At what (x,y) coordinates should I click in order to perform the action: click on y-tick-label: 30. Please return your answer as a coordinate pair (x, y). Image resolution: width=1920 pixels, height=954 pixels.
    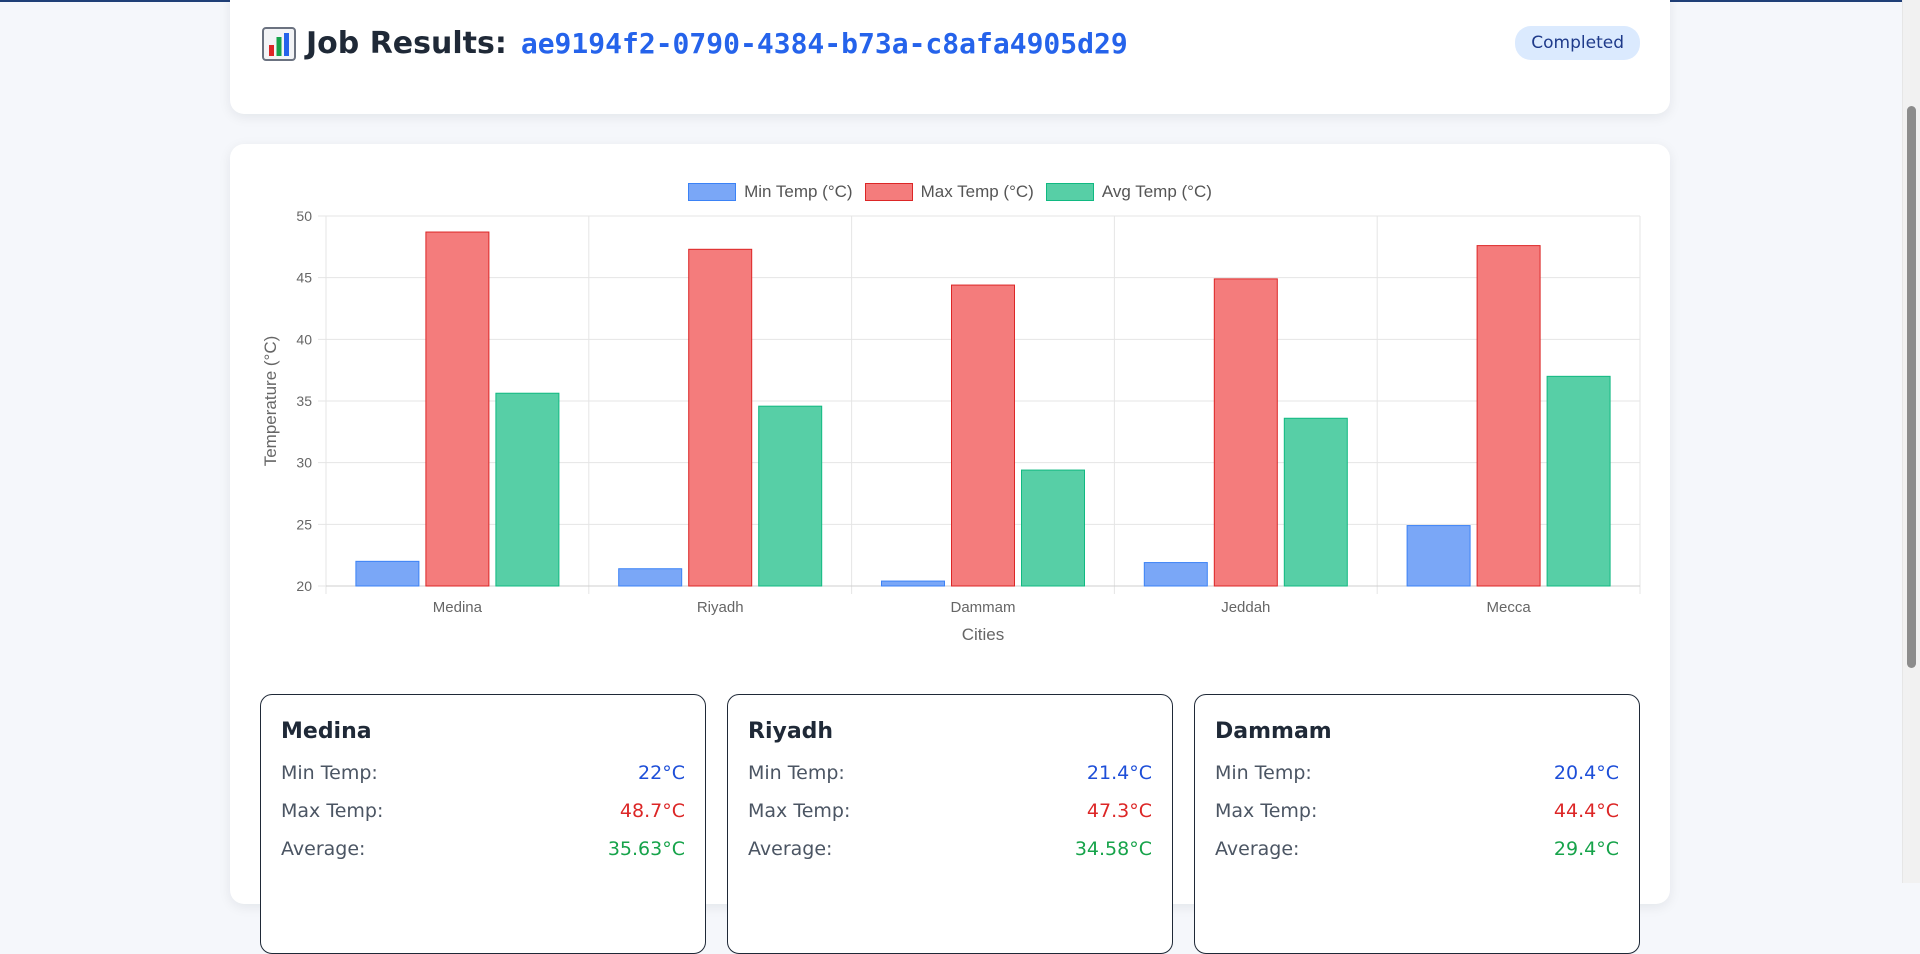
    Looking at the image, I should click on (304, 463).